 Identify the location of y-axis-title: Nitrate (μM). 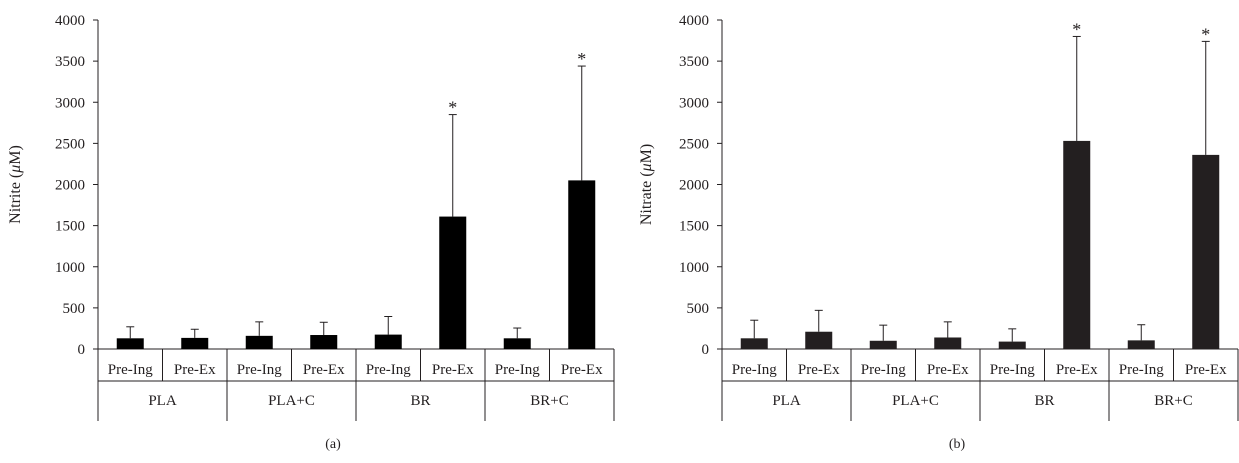
(646, 184).